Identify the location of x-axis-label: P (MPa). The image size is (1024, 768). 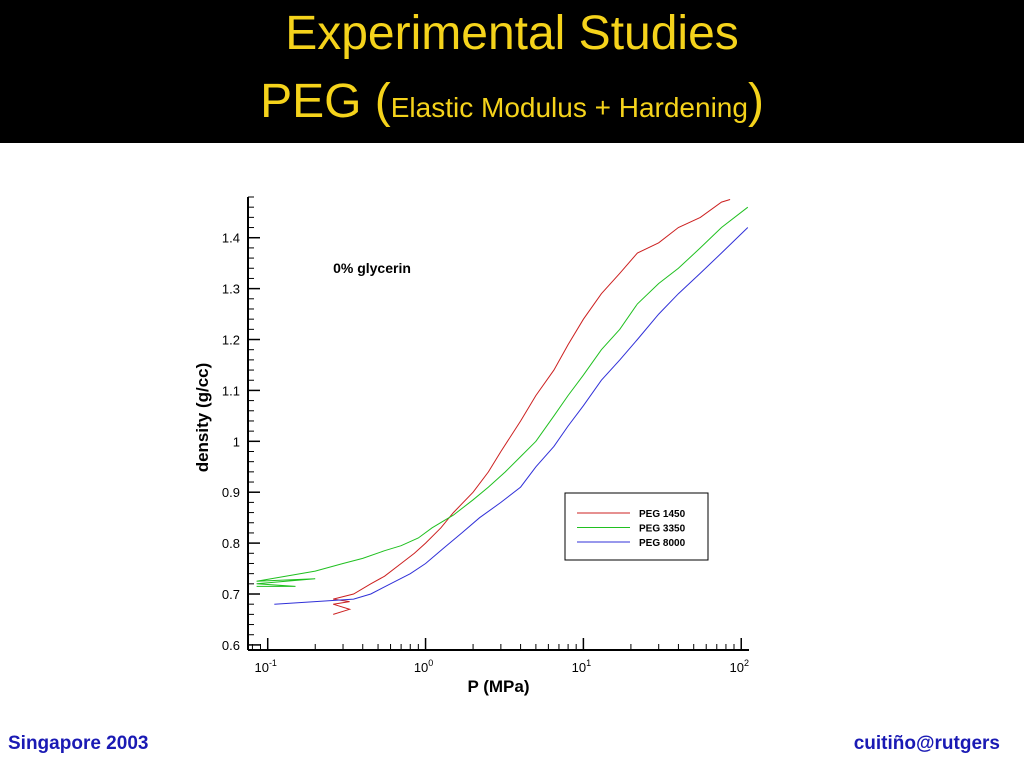
(498, 686).